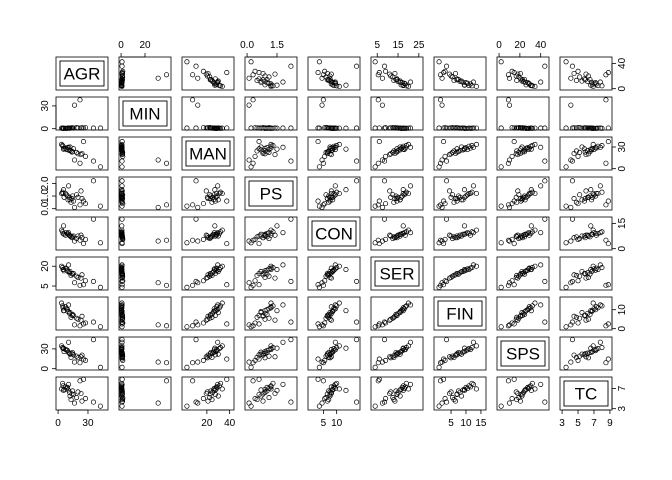  I want to click on panel-man-vs-man, so click(208, 153).